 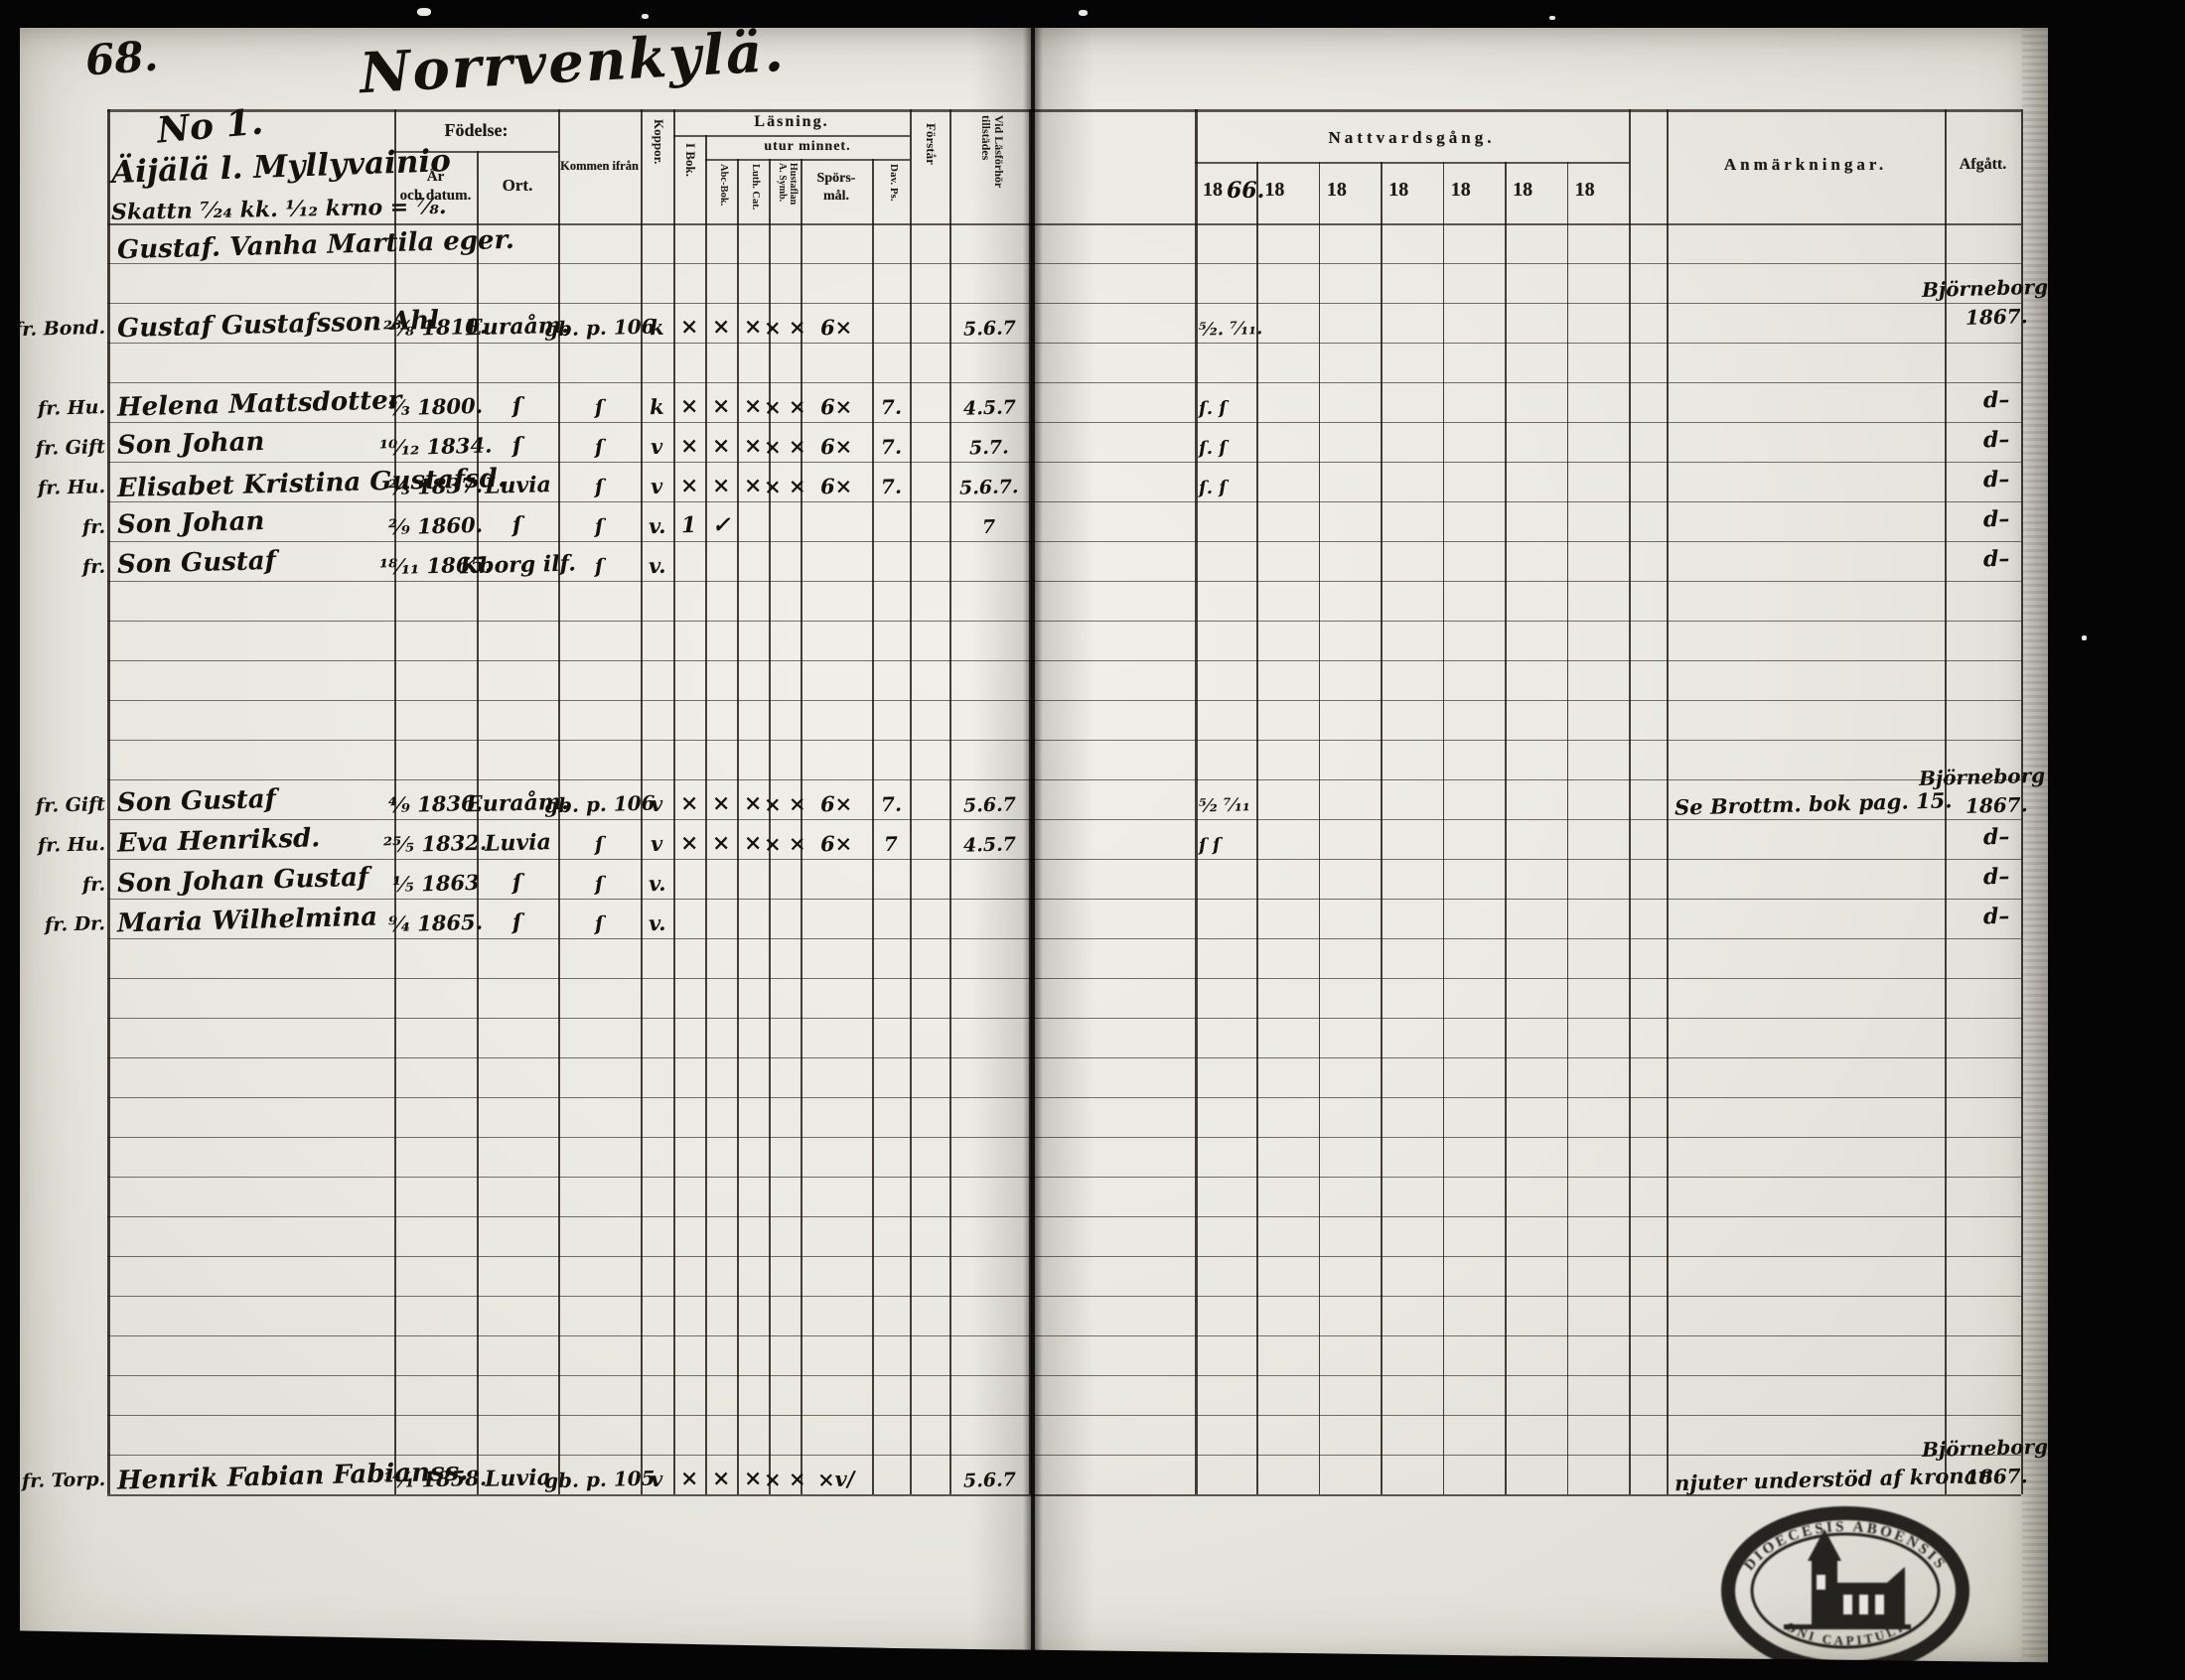 I want to click on scan-edge-left, so click(x=10, y=840).